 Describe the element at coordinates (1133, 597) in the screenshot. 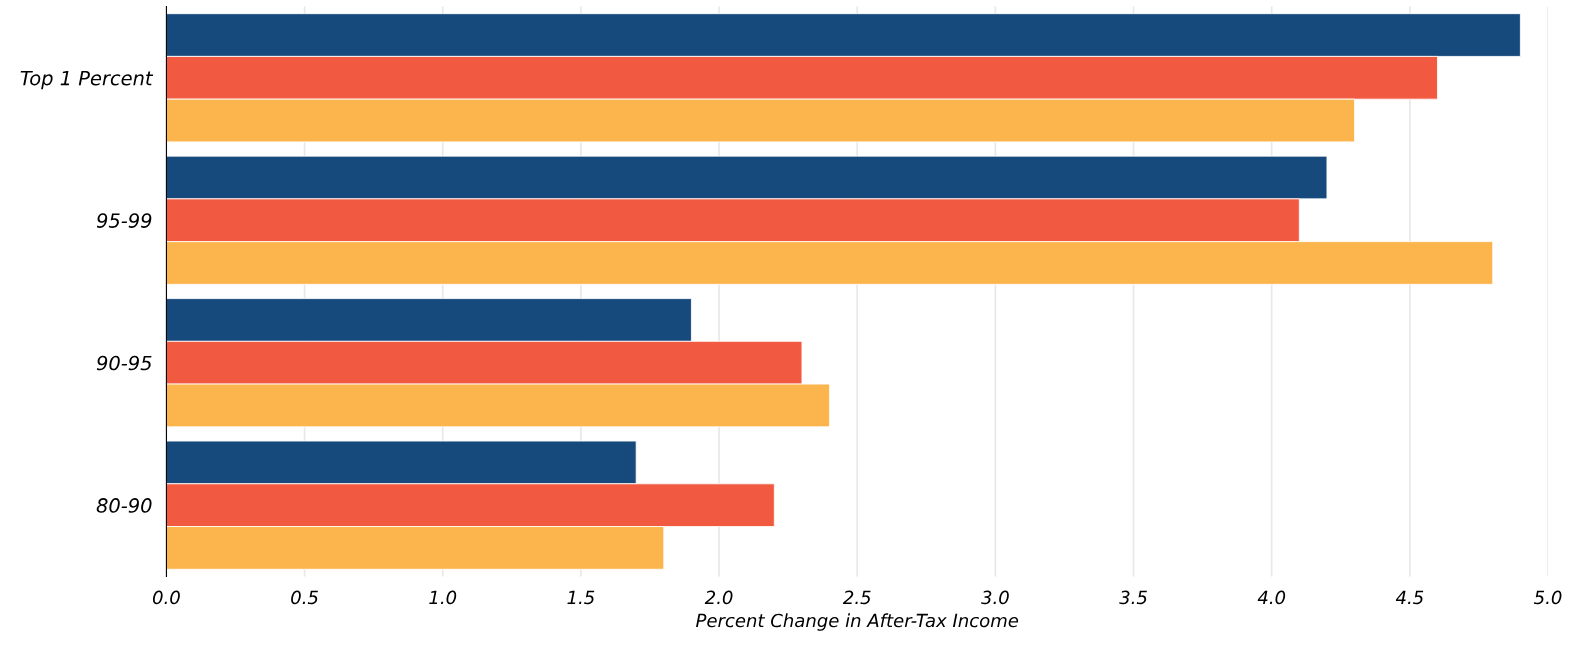

I see `x-tick-label: 3.5` at that location.